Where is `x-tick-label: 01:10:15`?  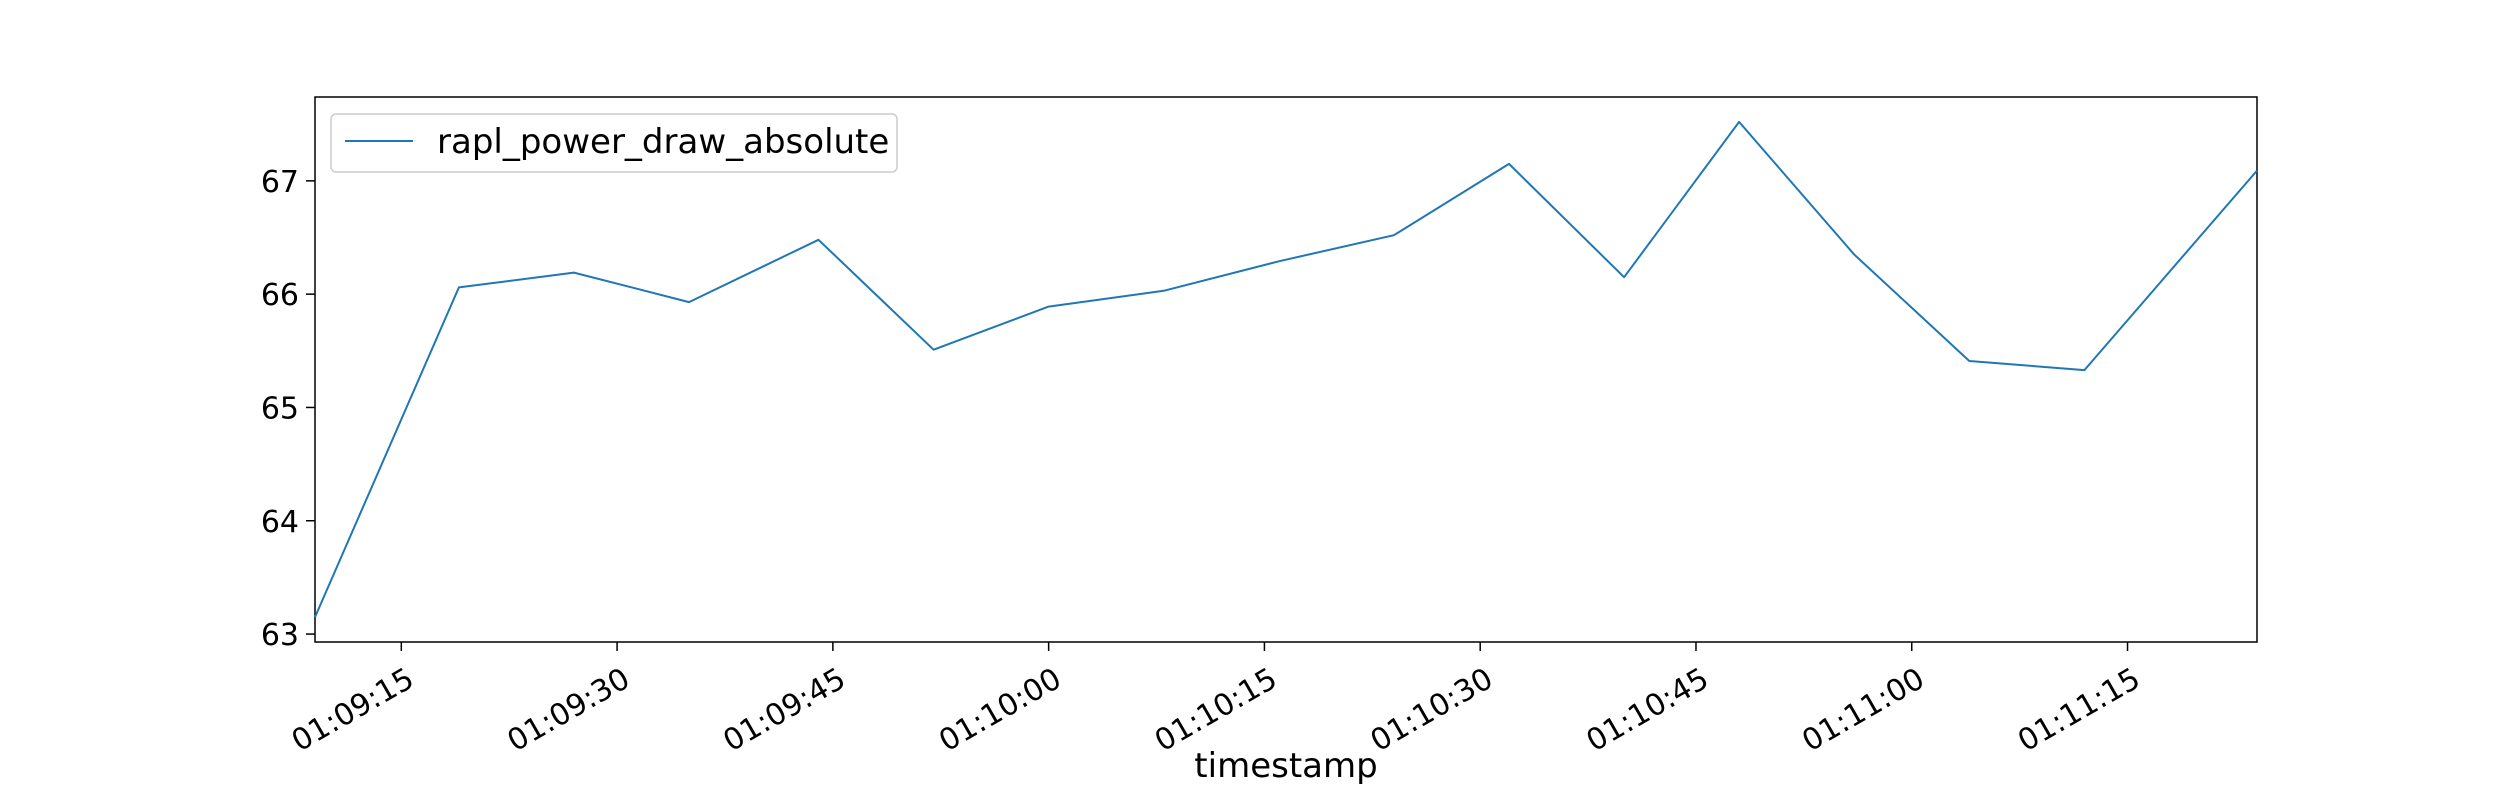
x-tick-label: 01:10:15 is located at coordinates (1216, 710).